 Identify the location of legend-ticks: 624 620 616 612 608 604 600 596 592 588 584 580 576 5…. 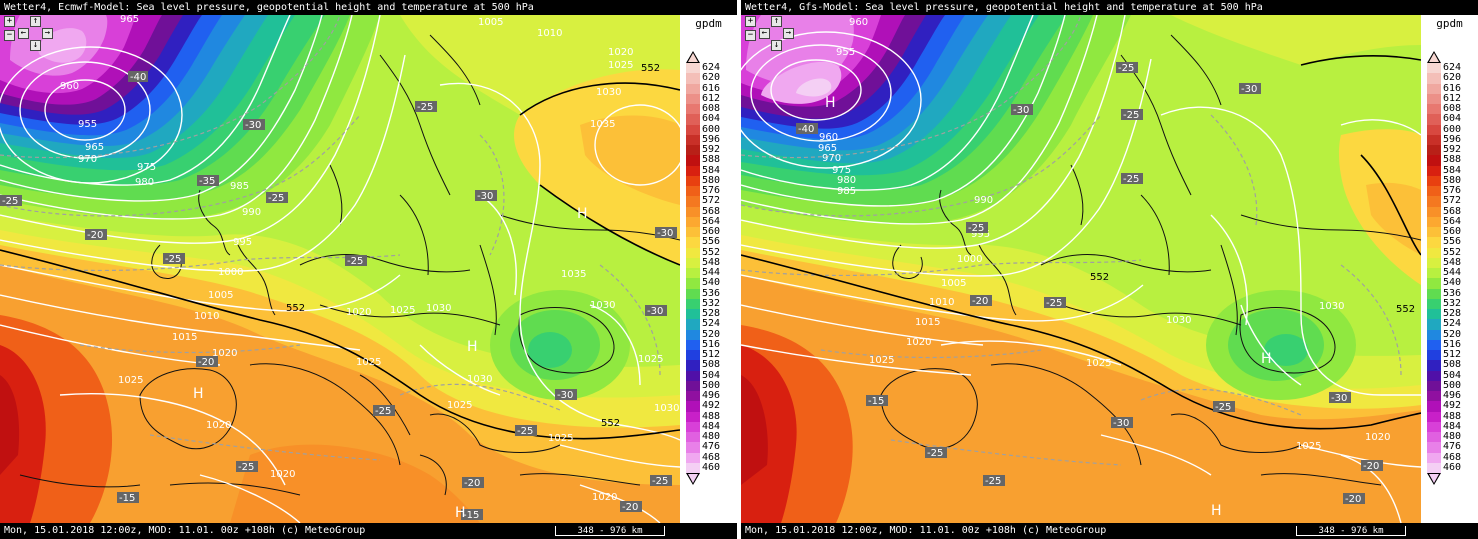
(719, 268).